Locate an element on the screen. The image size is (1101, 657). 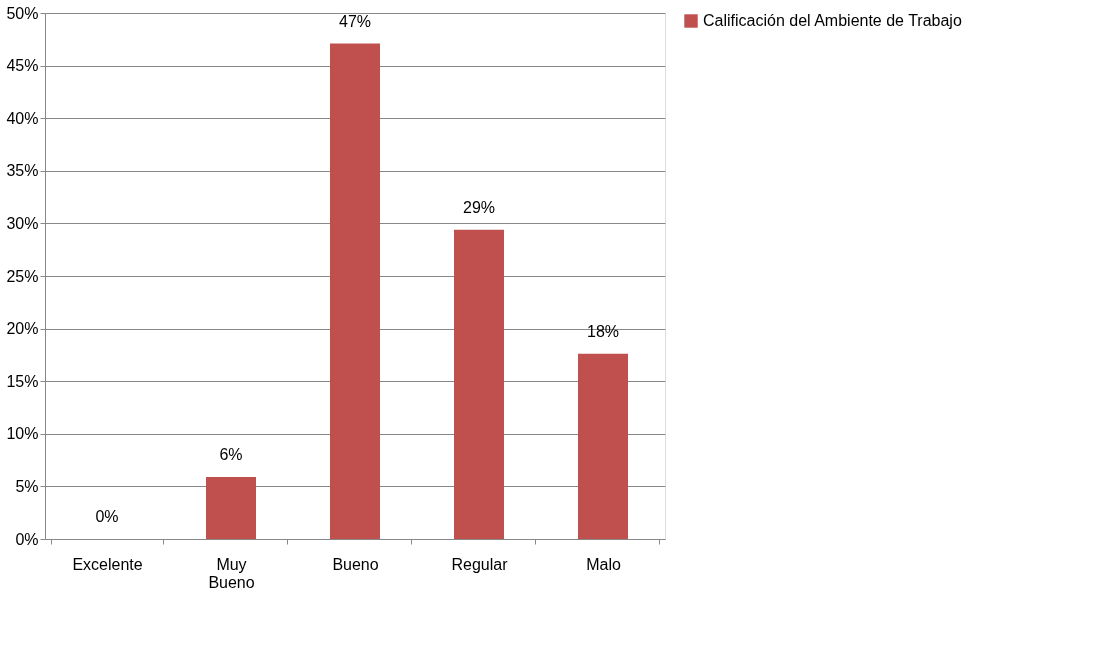
y-tick-label: 20% is located at coordinates (22, 329).